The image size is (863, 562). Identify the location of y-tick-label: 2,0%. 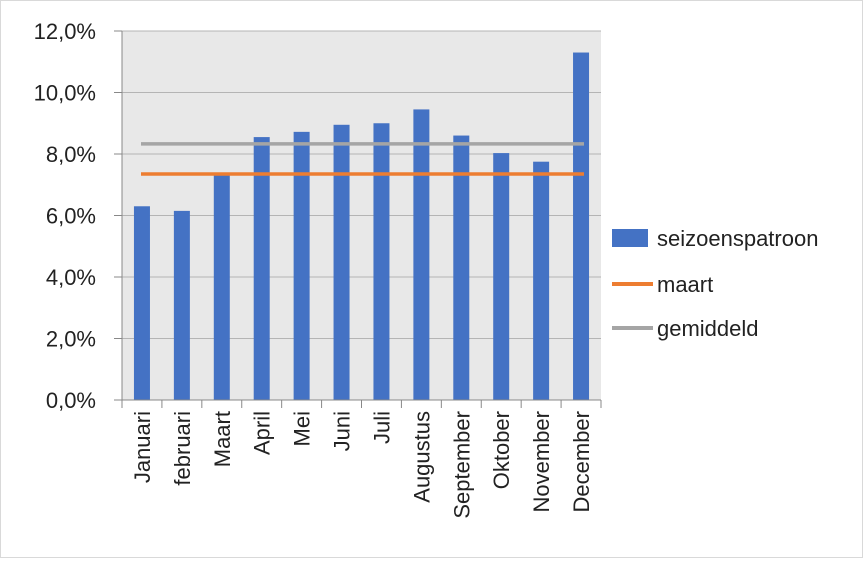
(71, 339).